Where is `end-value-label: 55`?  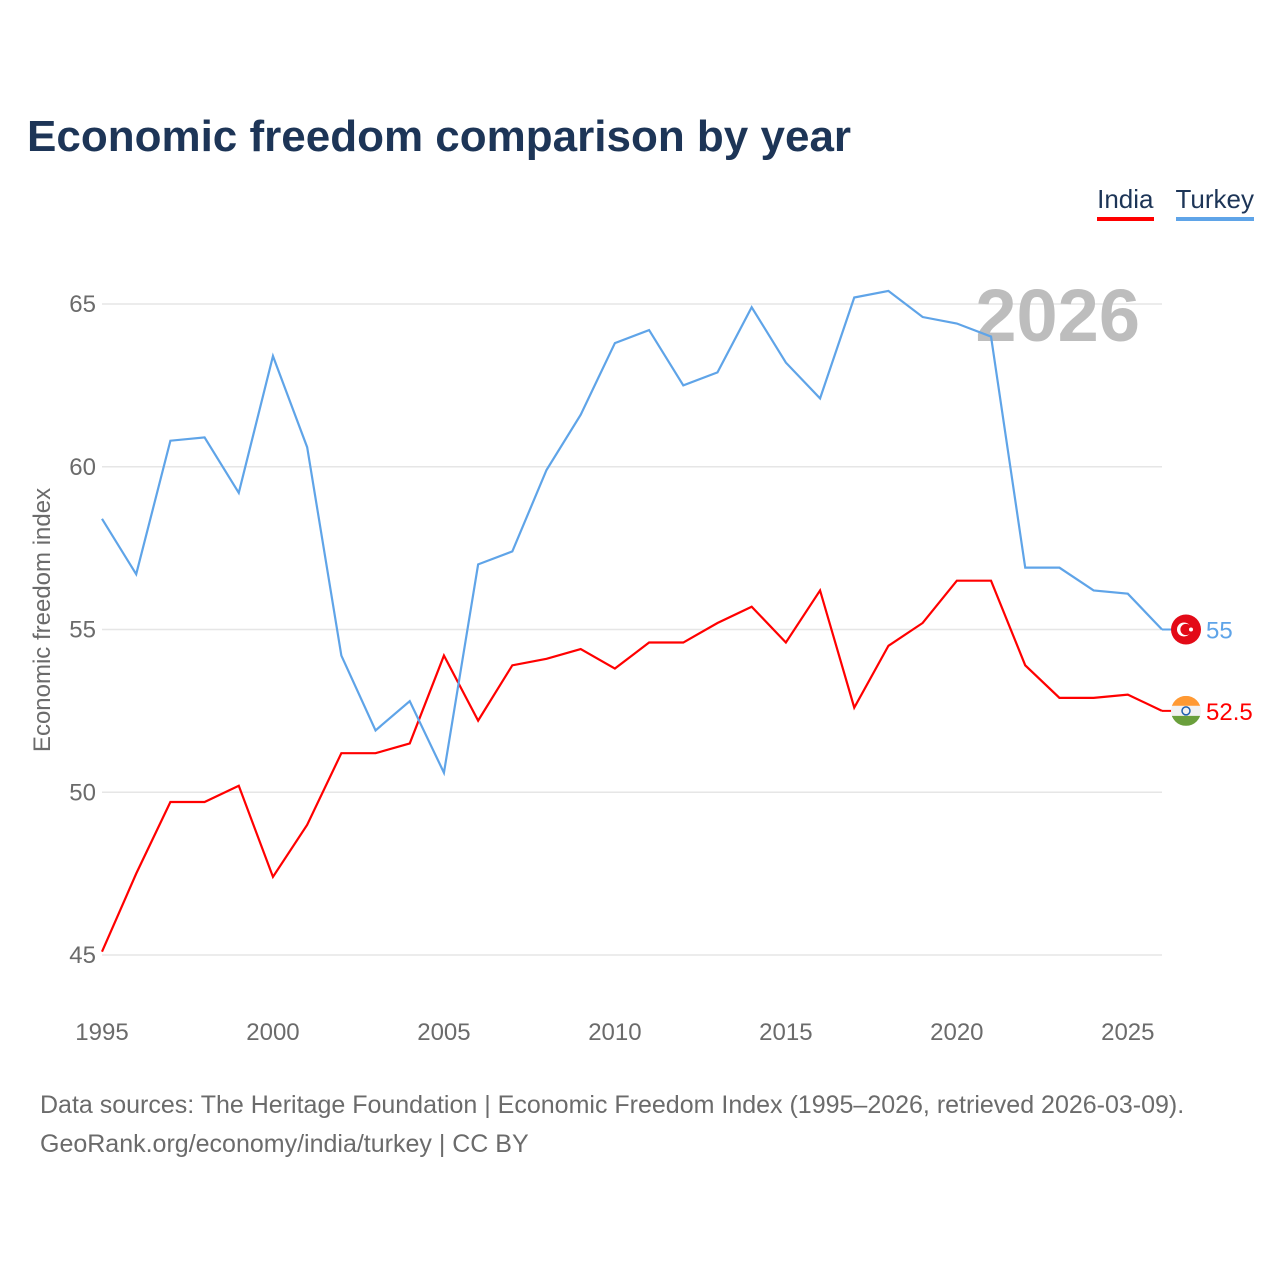
end-value-label: 55 is located at coordinates (1219, 631).